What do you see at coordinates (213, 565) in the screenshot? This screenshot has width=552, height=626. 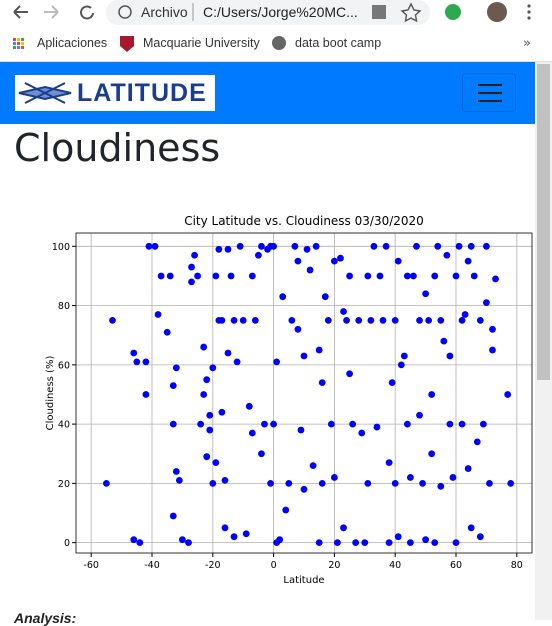 I see `x-tick-label: -20` at bounding box center [213, 565].